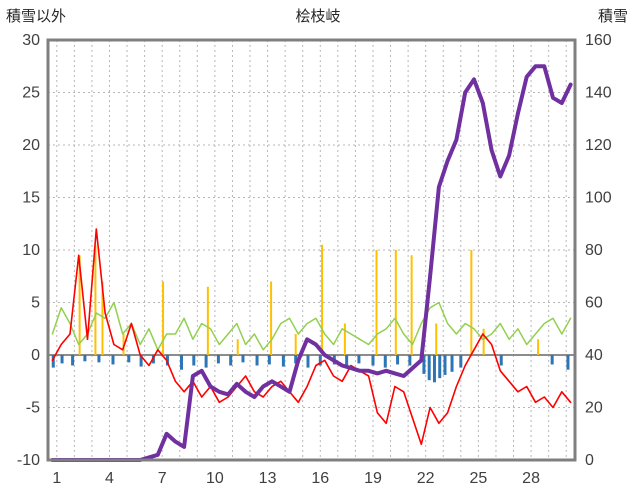  Describe the element at coordinates (35, 303) in the screenshot. I see `left-tick-label: 5` at that location.